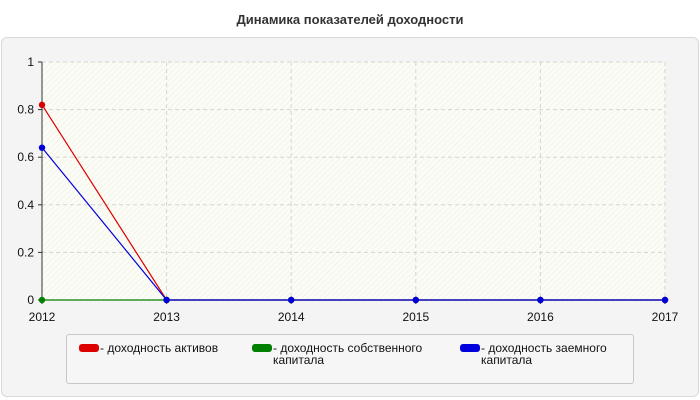 The height and width of the screenshot is (400, 700). Describe the element at coordinates (89, 348) in the screenshot. I see `legend-swatch-assets` at that location.